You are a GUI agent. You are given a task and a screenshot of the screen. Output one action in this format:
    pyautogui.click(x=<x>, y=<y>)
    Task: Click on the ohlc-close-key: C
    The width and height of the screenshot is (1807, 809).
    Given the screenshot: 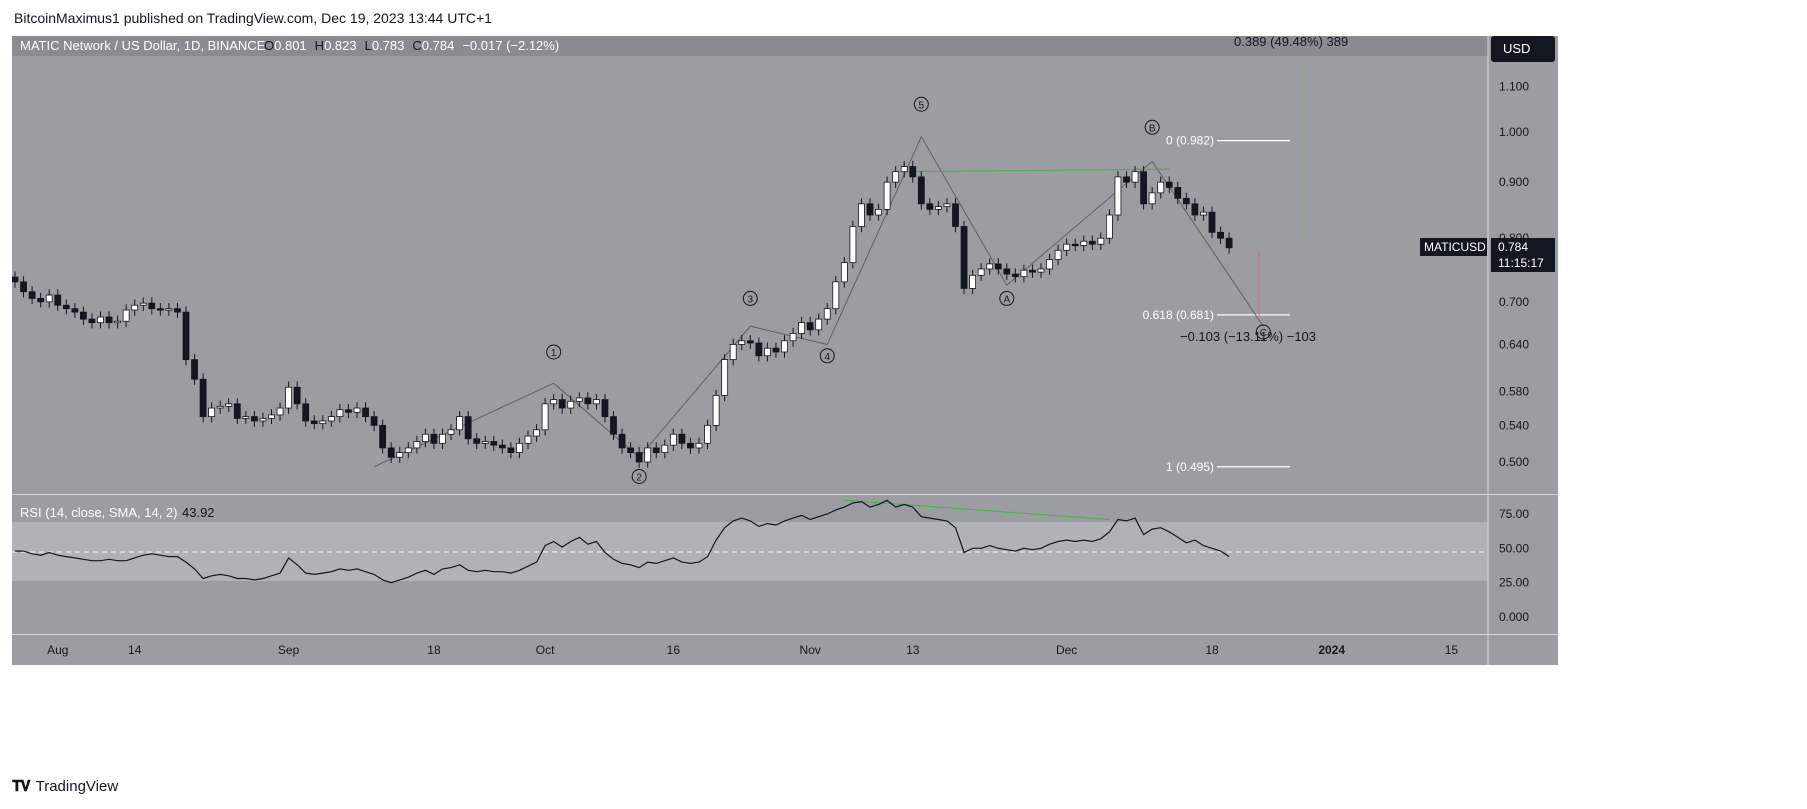 What is the action you would take?
    pyautogui.click(x=416, y=45)
    